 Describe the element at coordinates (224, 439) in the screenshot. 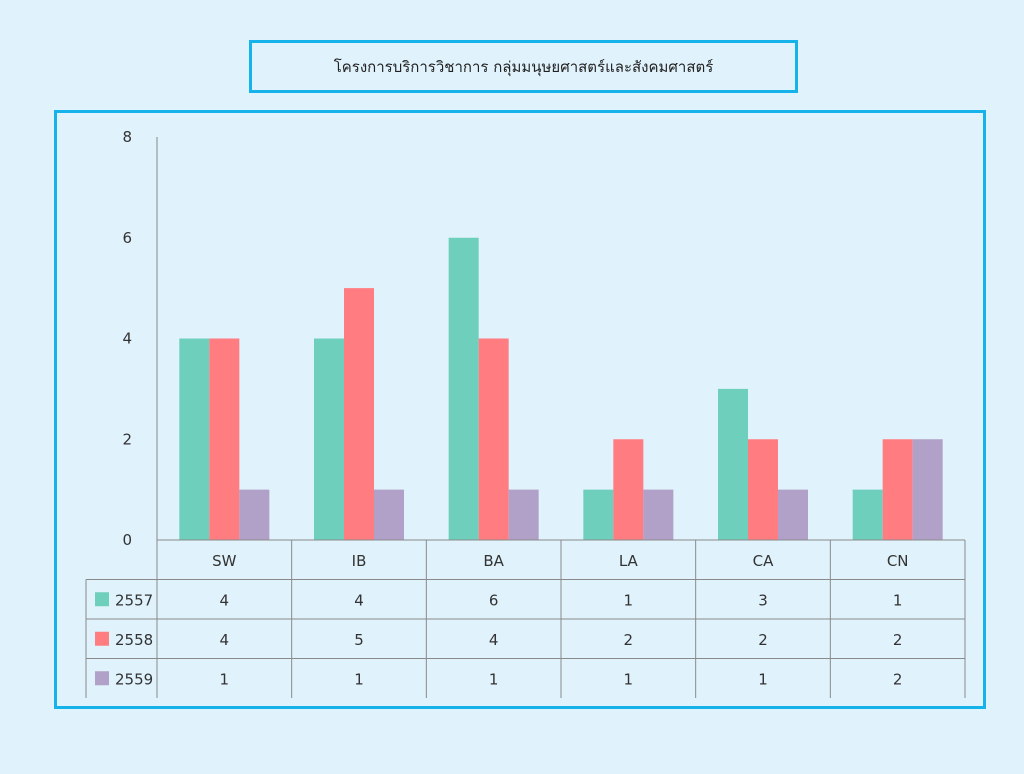

I see `bar-2558-SW` at that location.